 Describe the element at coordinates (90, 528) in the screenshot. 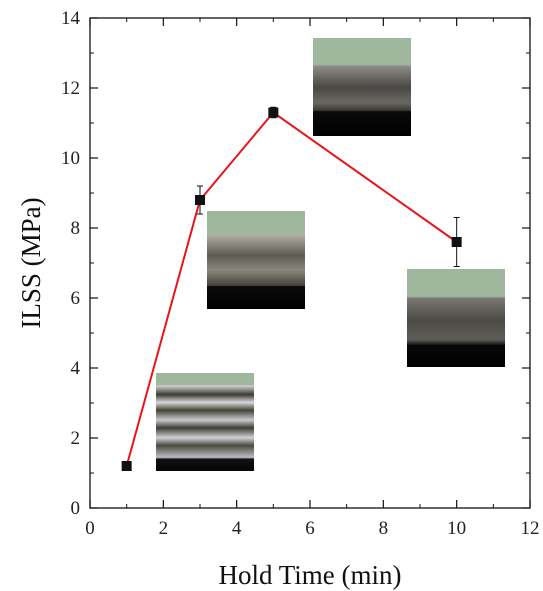

I see `x-tick-label: 0` at that location.